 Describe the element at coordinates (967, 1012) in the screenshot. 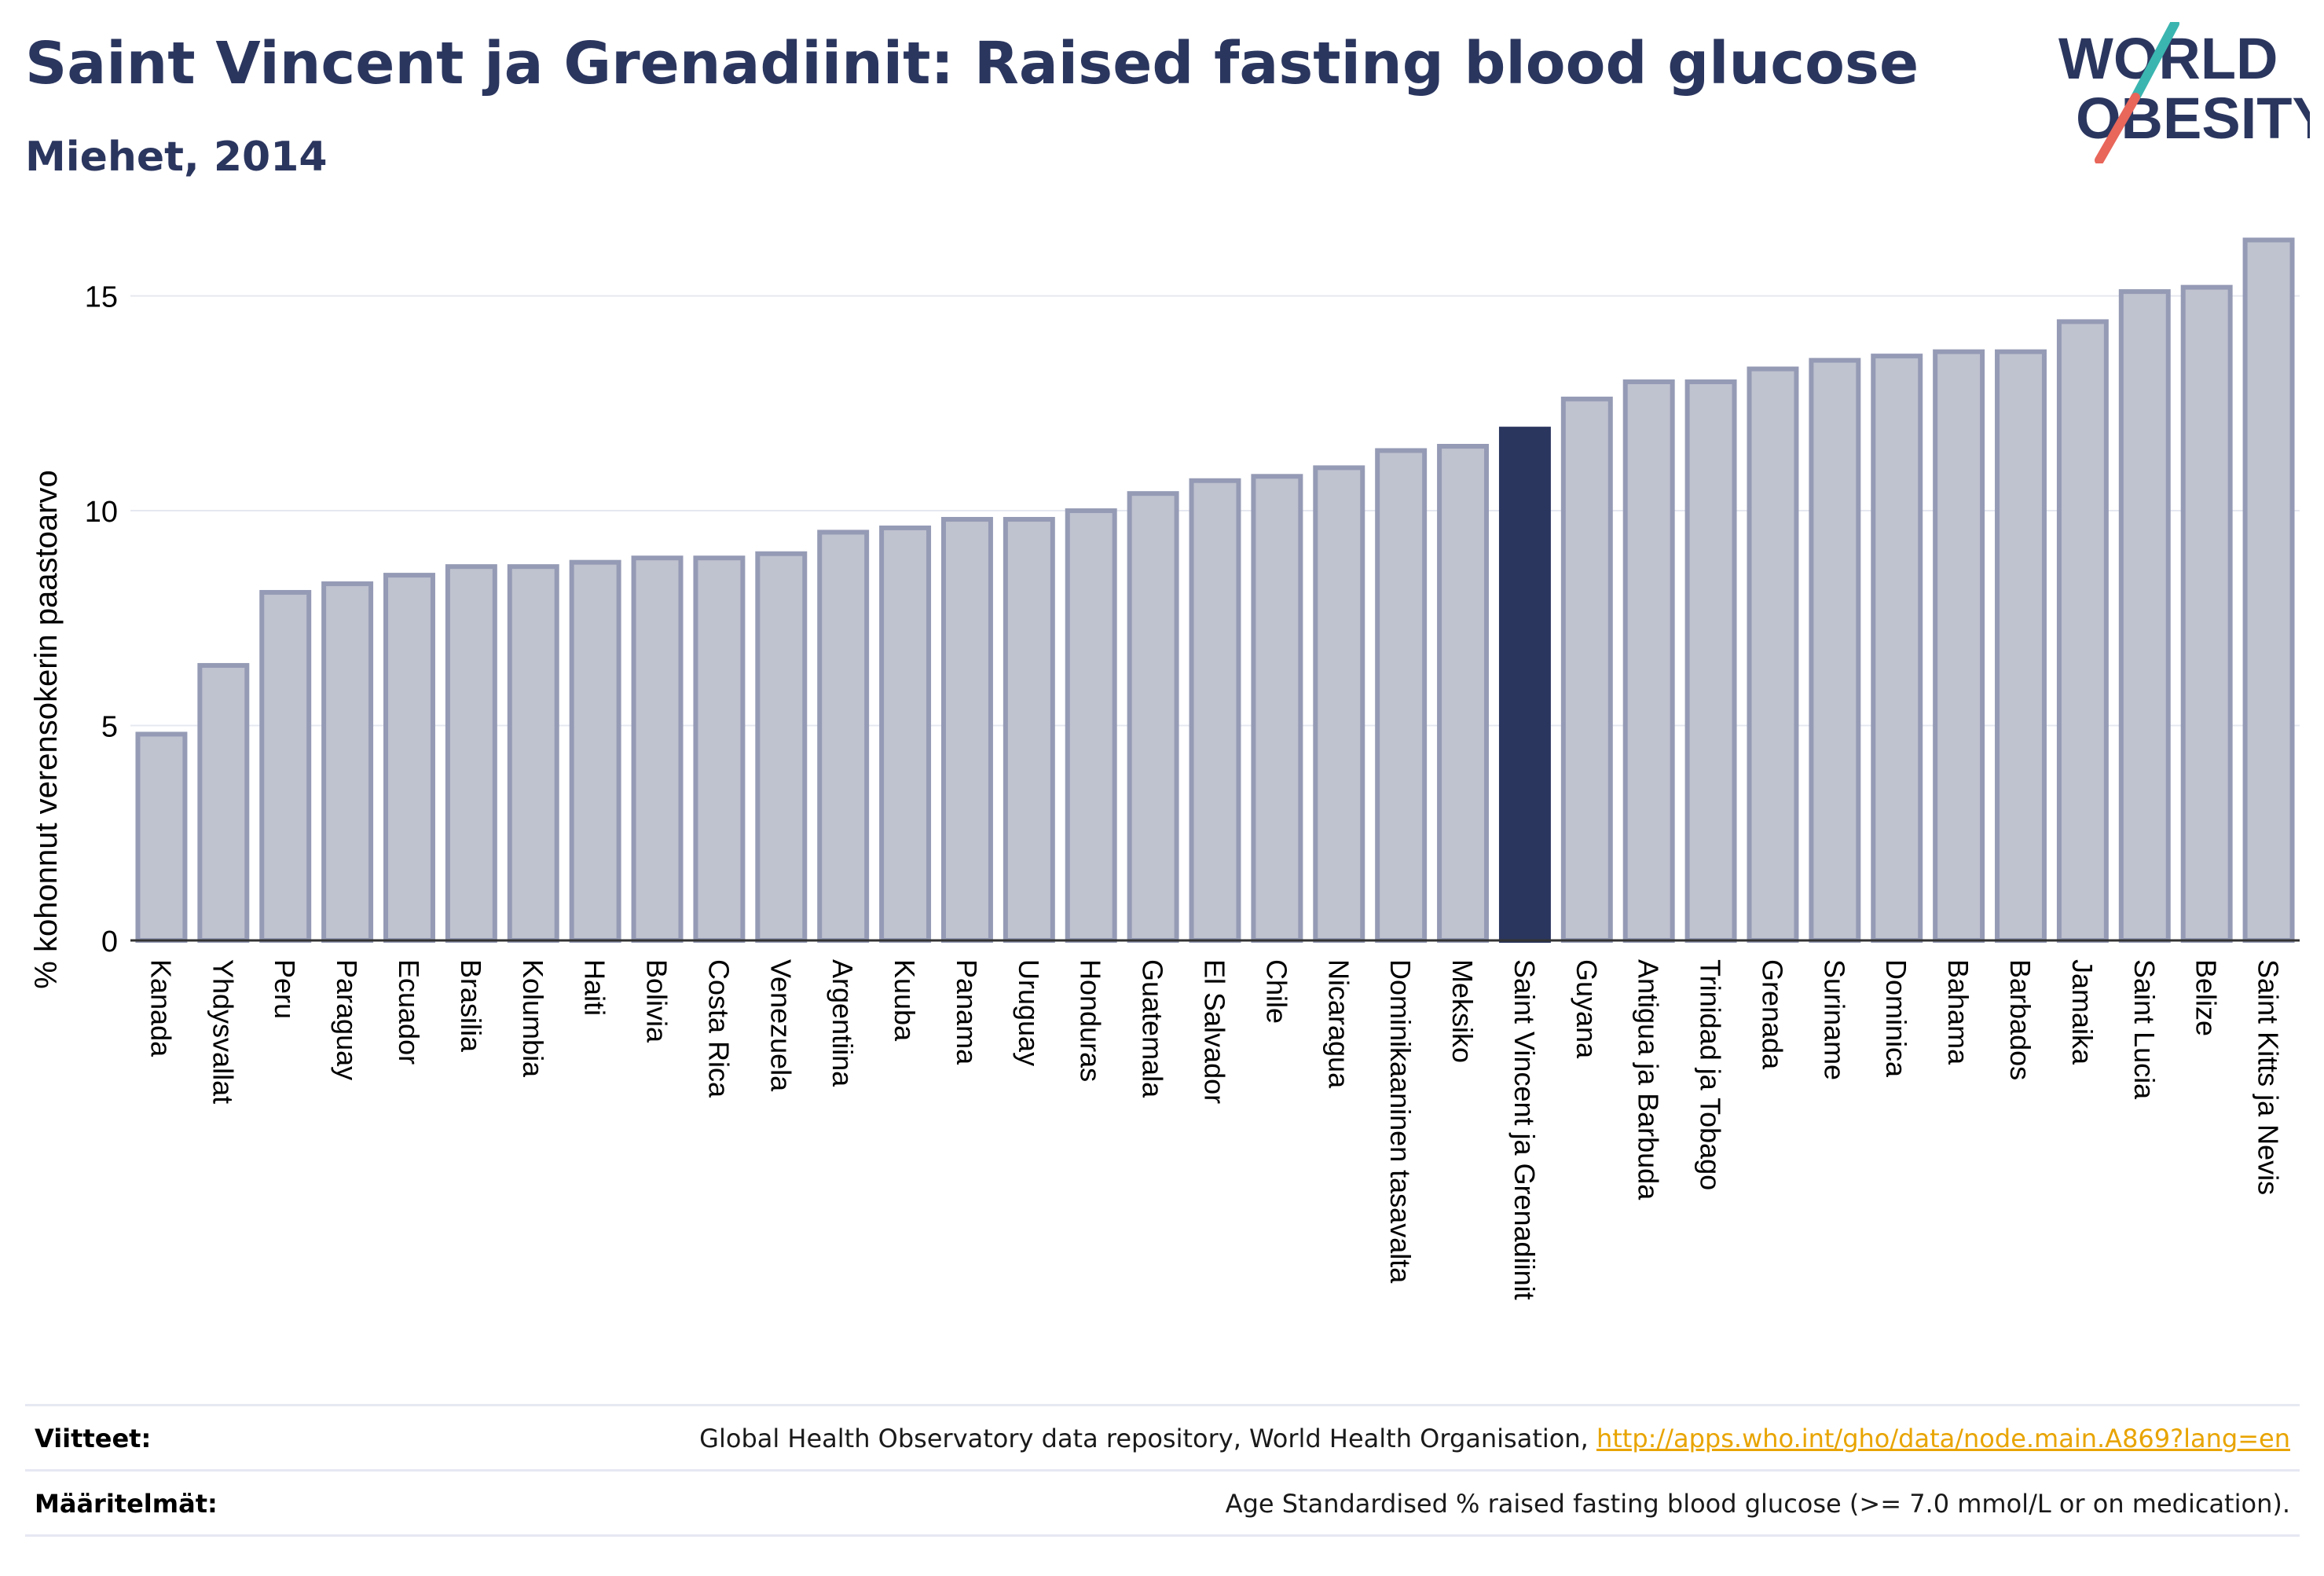

I see `x-tick-label-panama: Panama` at that location.